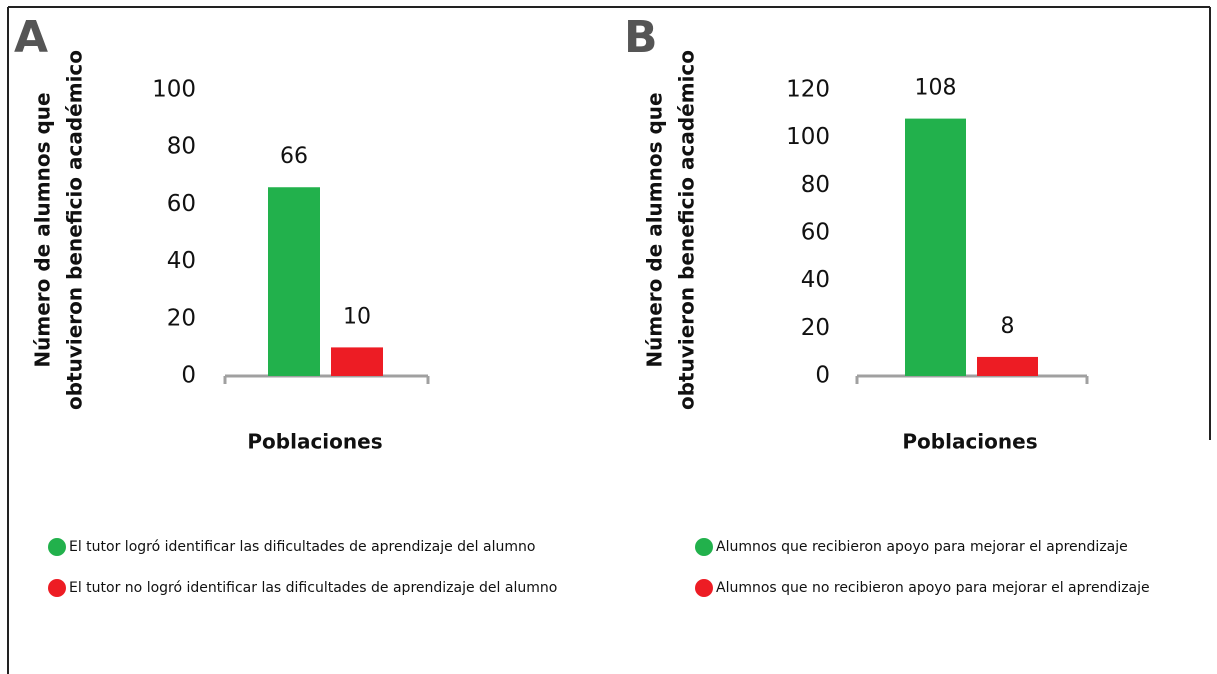 The image size is (1217, 674). What do you see at coordinates (357, 316) in the screenshot?
I see `data-label: 10` at bounding box center [357, 316].